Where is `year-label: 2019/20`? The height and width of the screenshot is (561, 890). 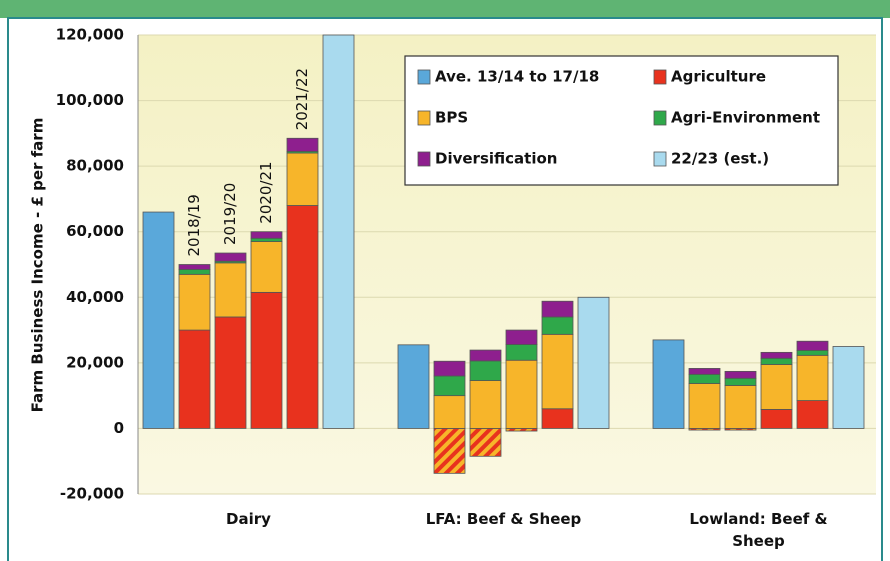 year-label: 2019/20 is located at coordinates (230, 214).